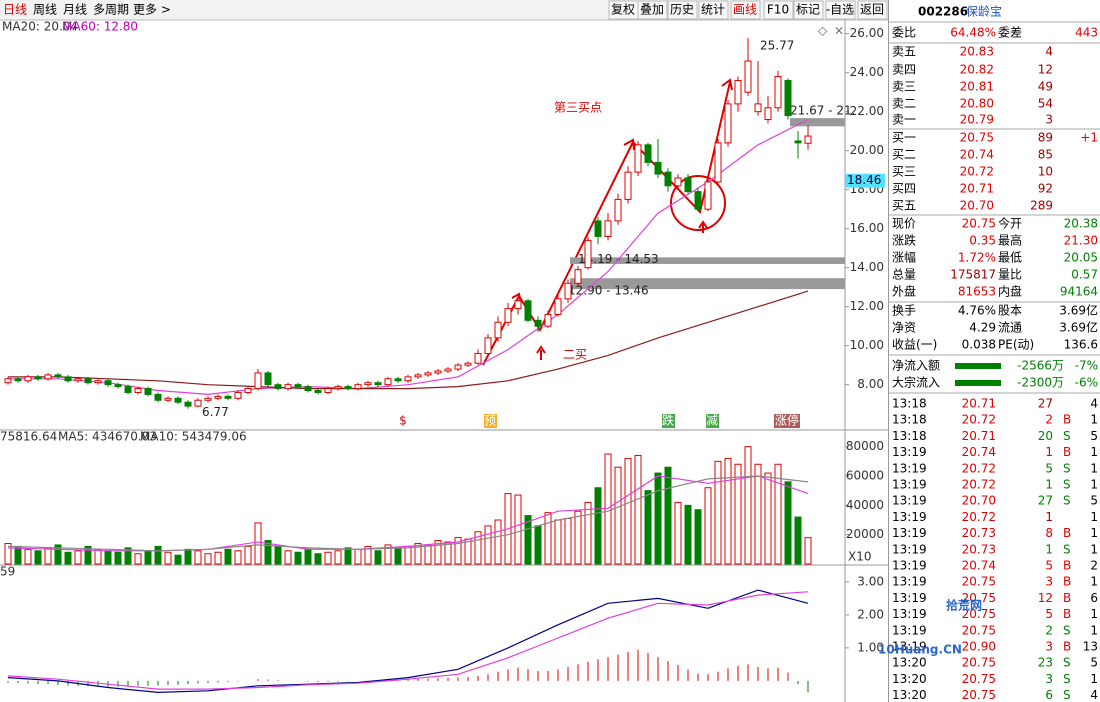 The width and height of the screenshot is (1100, 702). Describe the element at coordinates (867, 72) in the screenshot. I see `y-tick-label: 24.00` at that location.